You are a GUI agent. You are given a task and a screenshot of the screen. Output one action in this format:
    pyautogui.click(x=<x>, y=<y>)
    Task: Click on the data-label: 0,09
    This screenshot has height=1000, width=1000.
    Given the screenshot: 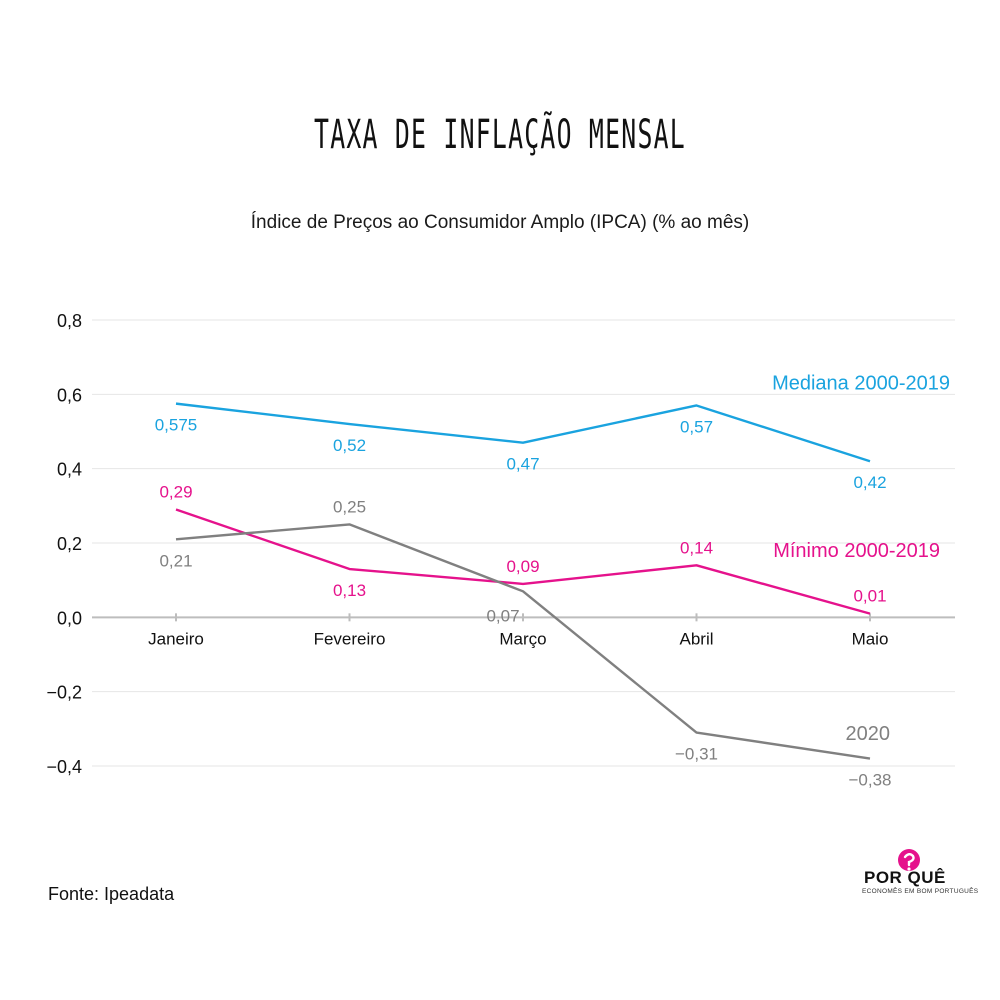 What is the action you would take?
    pyautogui.click(x=522, y=566)
    